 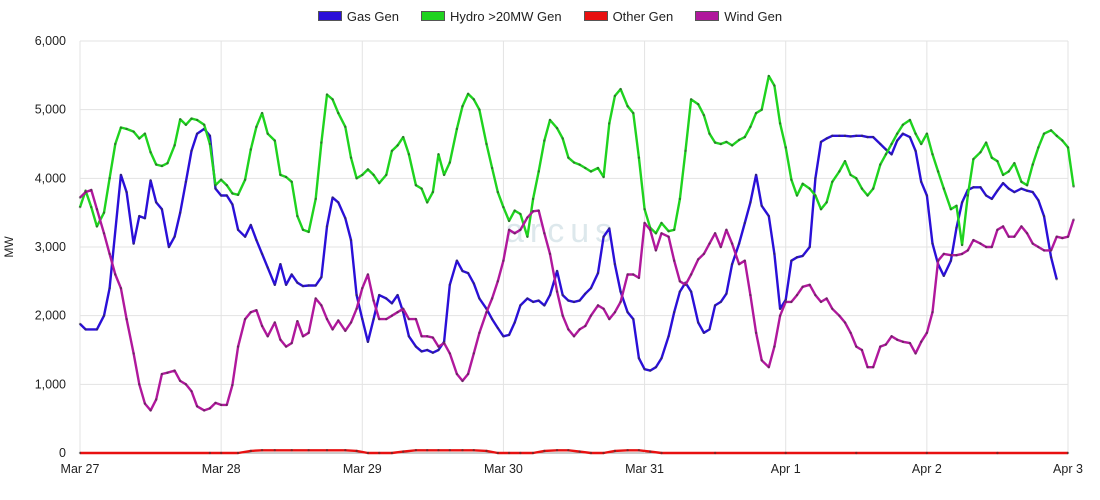 What do you see at coordinates (738, 16) in the screenshot?
I see `legend-item-wind-gen: Wind Gen` at bounding box center [738, 16].